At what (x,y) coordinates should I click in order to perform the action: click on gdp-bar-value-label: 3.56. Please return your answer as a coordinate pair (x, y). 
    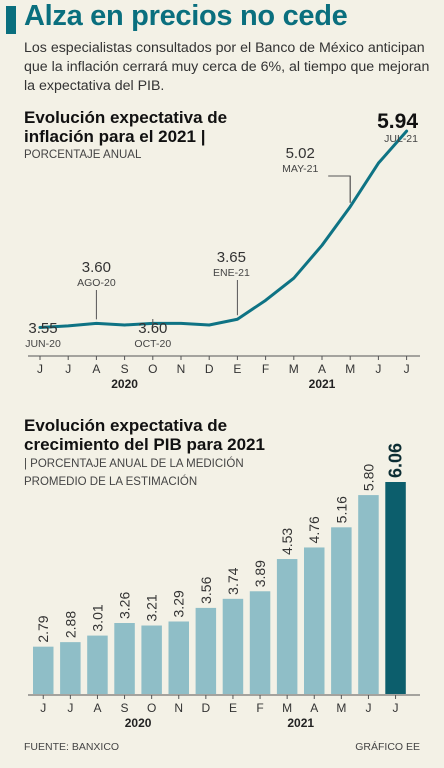
    Looking at the image, I should click on (206, 589).